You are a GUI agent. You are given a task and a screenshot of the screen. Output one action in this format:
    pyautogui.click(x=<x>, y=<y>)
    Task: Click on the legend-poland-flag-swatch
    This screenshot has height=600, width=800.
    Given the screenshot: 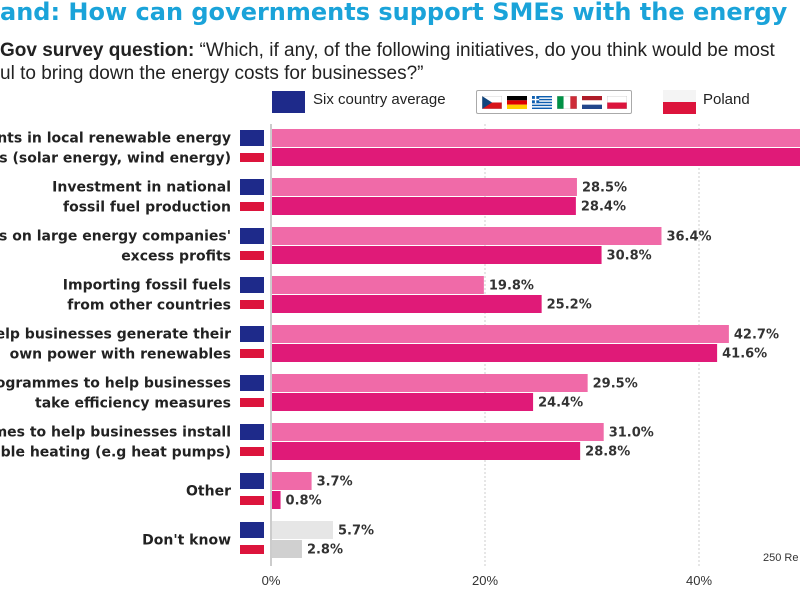 What is the action you would take?
    pyautogui.click(x=679, y=102)
    